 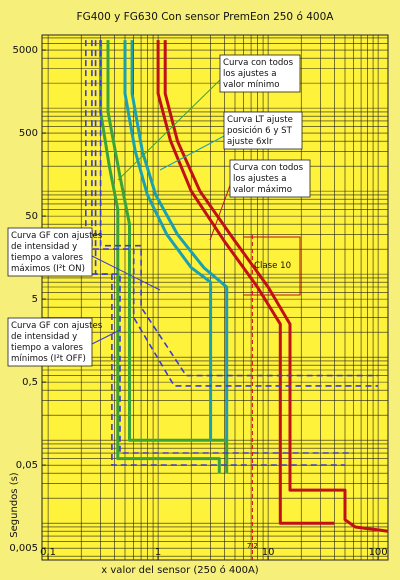 I want to click on y-tick-label: 5, so click(x=35, y=299).